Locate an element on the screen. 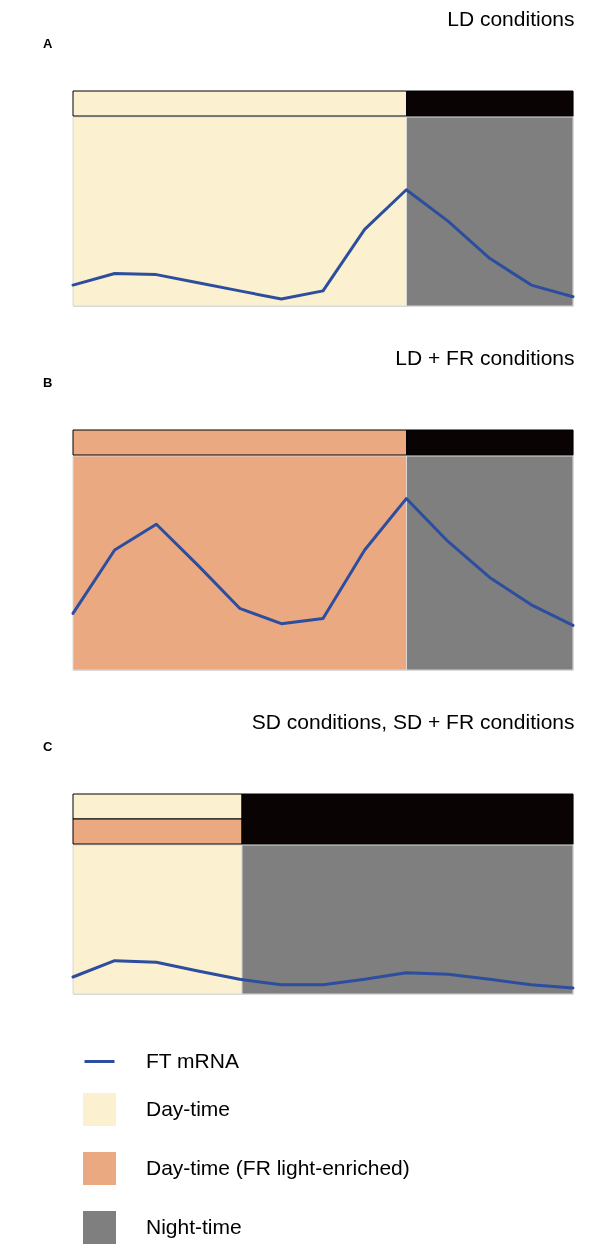 Image resolution: width=591 pixels, height=1258 pixels. text: C is located at coordinates (48, 746).